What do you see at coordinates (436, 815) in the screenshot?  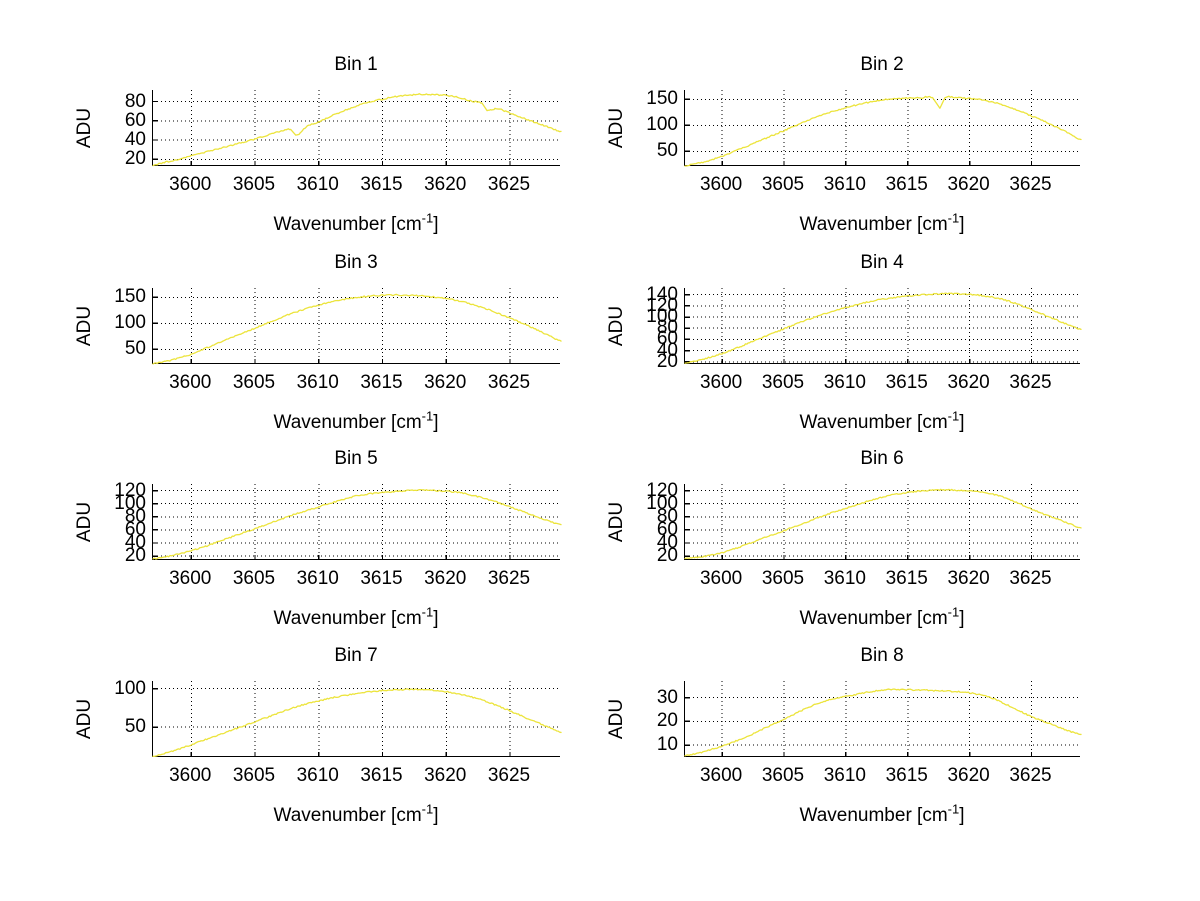 I see `x-axis-label-close-7: ]` at bounding box center [436, 815].